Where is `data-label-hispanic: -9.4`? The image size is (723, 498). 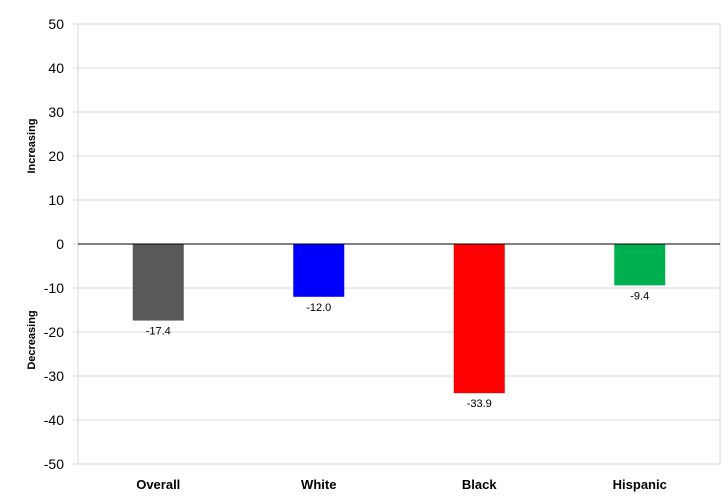
data-label-hispanic: -9.4 is located at coordinates (639, 296).